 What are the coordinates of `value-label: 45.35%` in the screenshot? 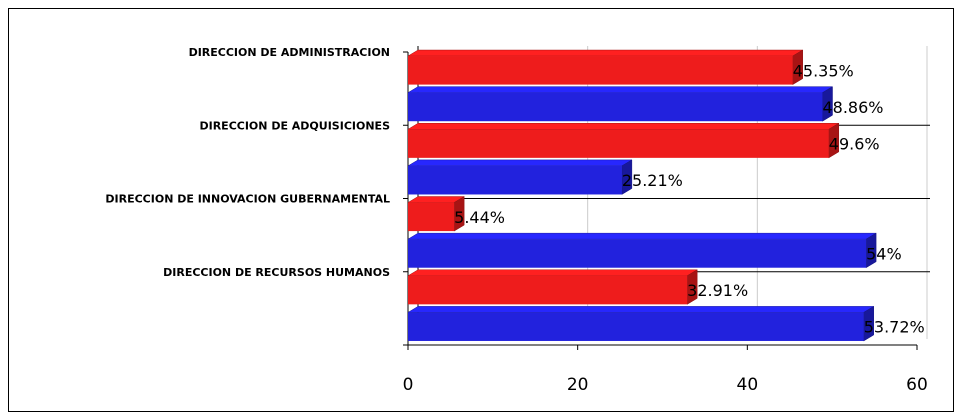 It's located at (823, 70).